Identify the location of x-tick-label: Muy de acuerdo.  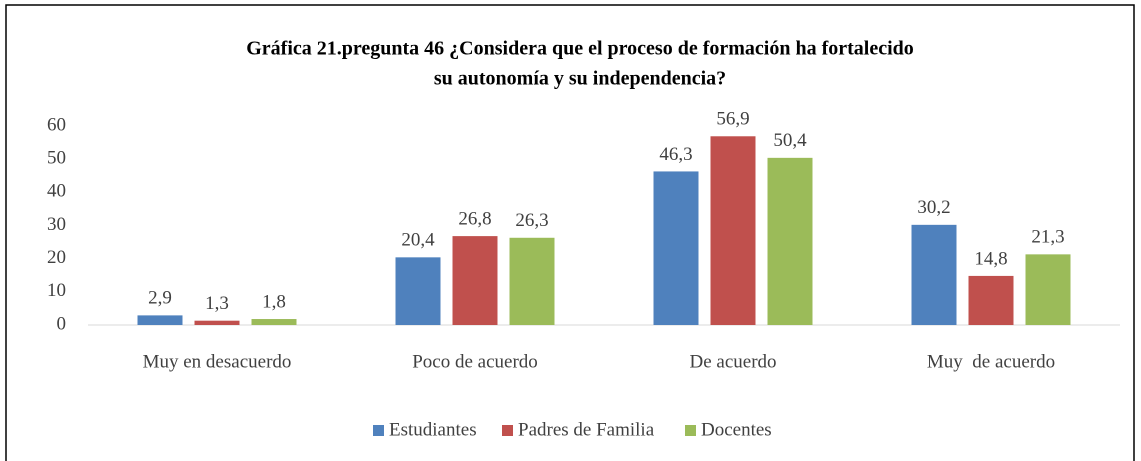
(991, 361).